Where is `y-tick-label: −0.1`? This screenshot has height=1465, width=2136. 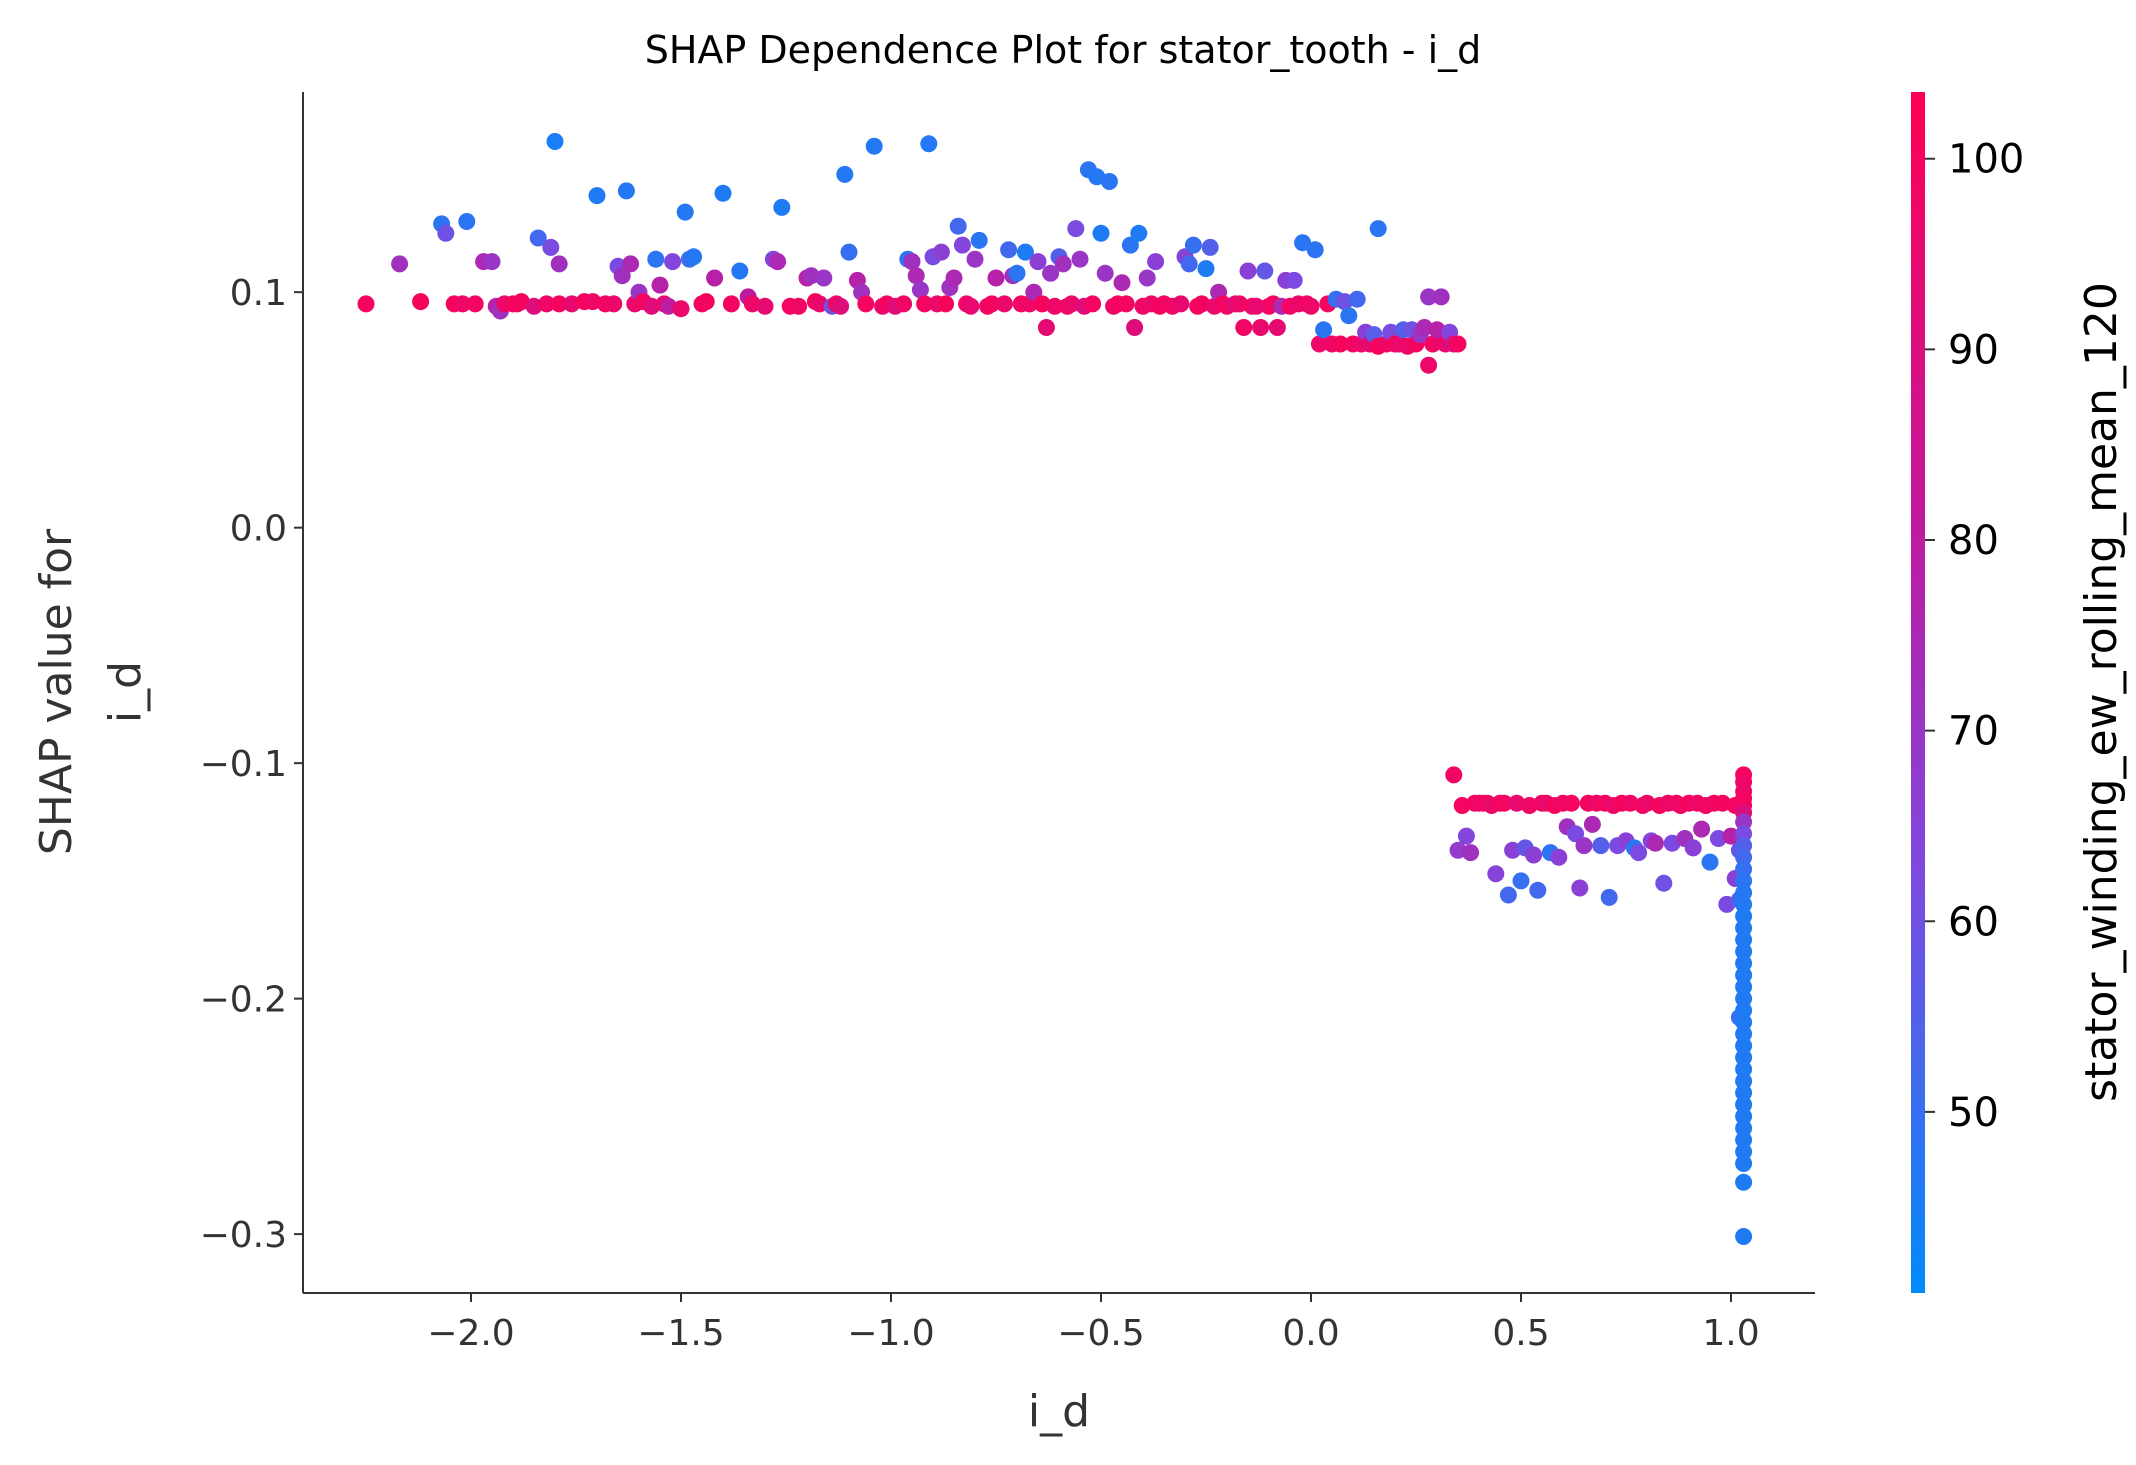 y-tick-label: −0.1 is located at coordinates (243, 764).